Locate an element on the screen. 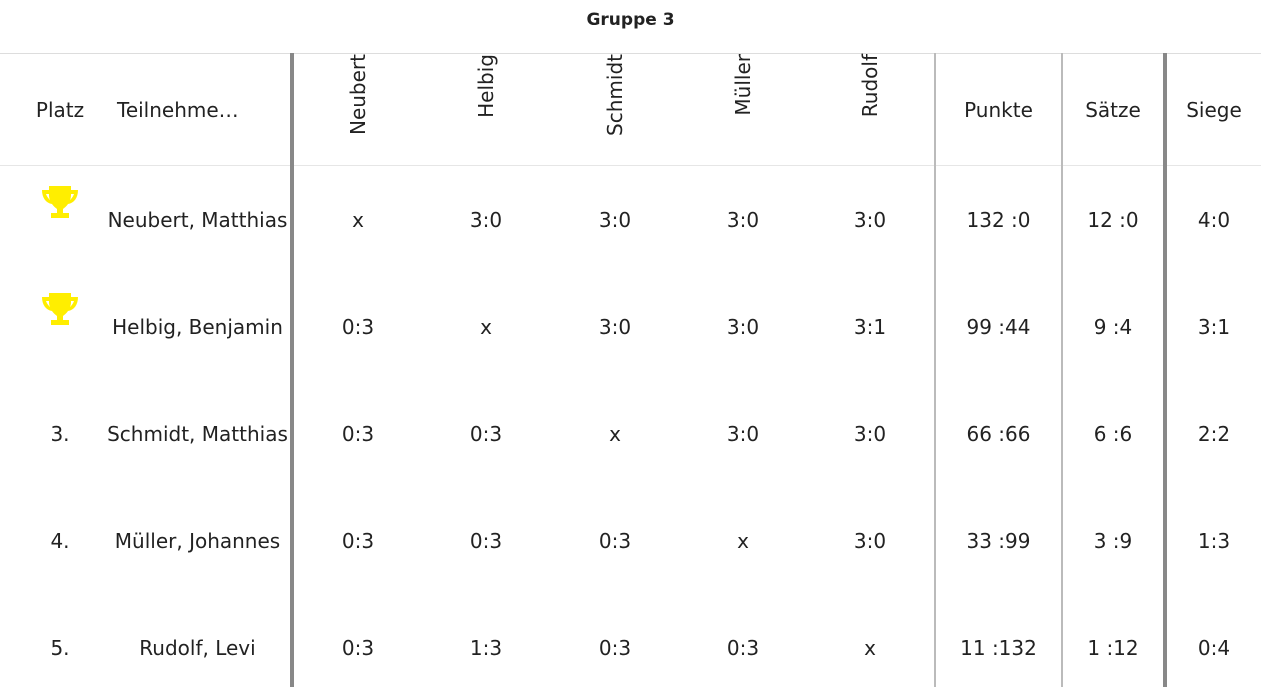 This screenshot has height=687, width=1261. points: 11 :132 is located at coordinates (998, 647).